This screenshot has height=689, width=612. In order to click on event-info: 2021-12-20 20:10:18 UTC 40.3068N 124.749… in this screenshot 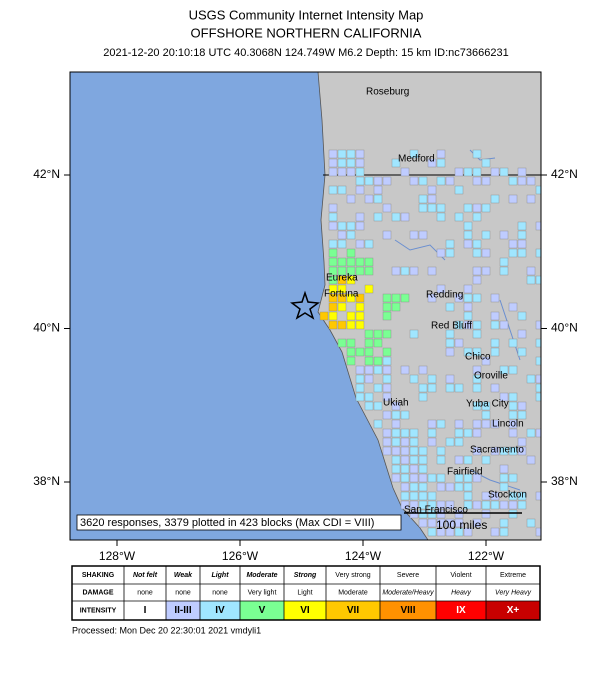, I will do `click(305, 53)`.